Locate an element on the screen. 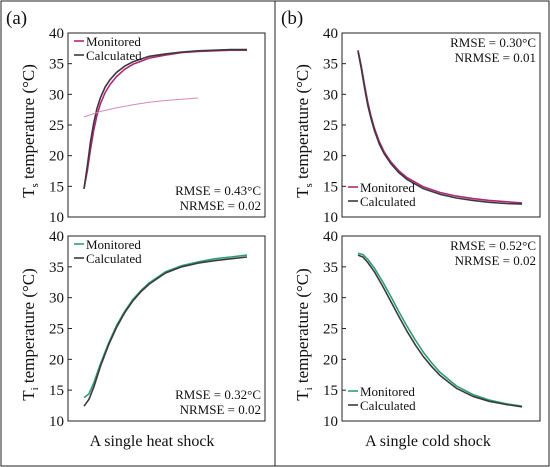 The height and width of the screenshot is (467, 550). panel-label-a: (a) is located at coordinates (16, 18).